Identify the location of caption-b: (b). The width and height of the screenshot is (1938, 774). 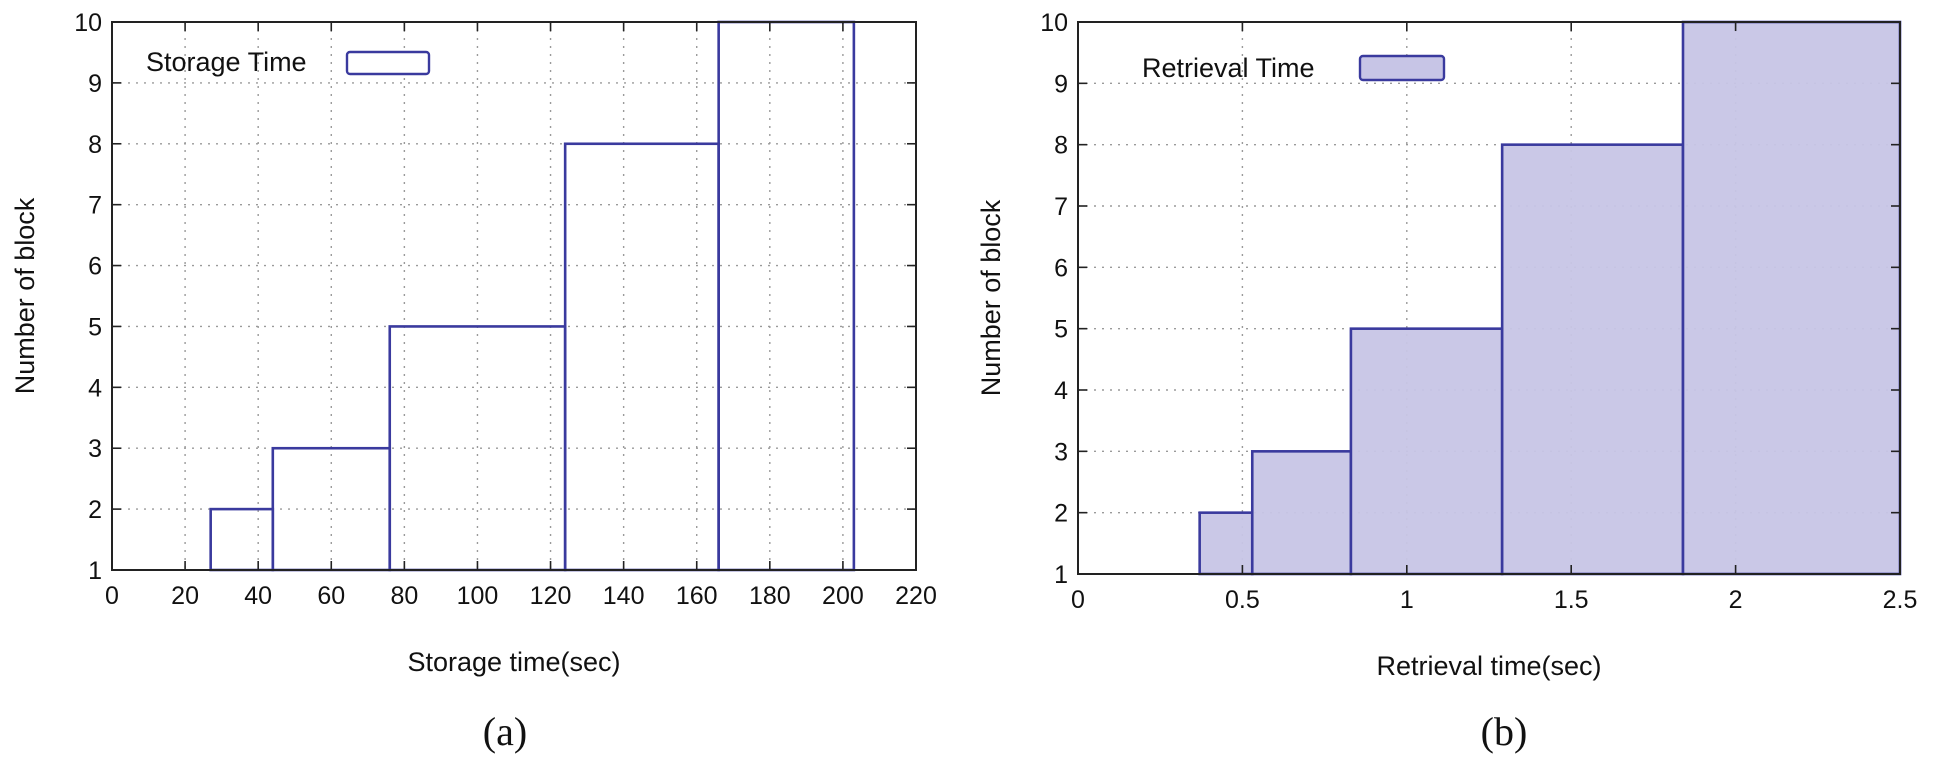
(1504, 731).